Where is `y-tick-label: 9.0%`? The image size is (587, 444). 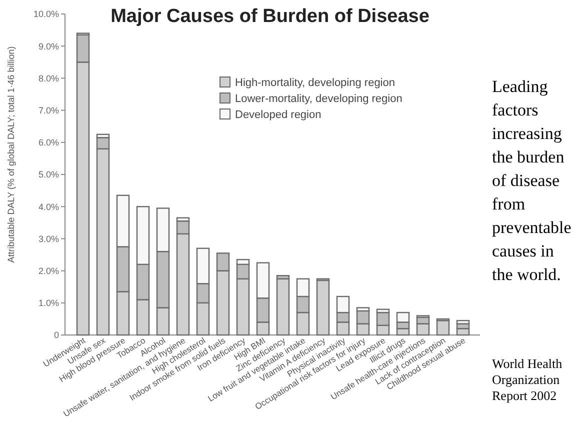 y-tick-label: 9.0% is located at coordinates (48, 46).